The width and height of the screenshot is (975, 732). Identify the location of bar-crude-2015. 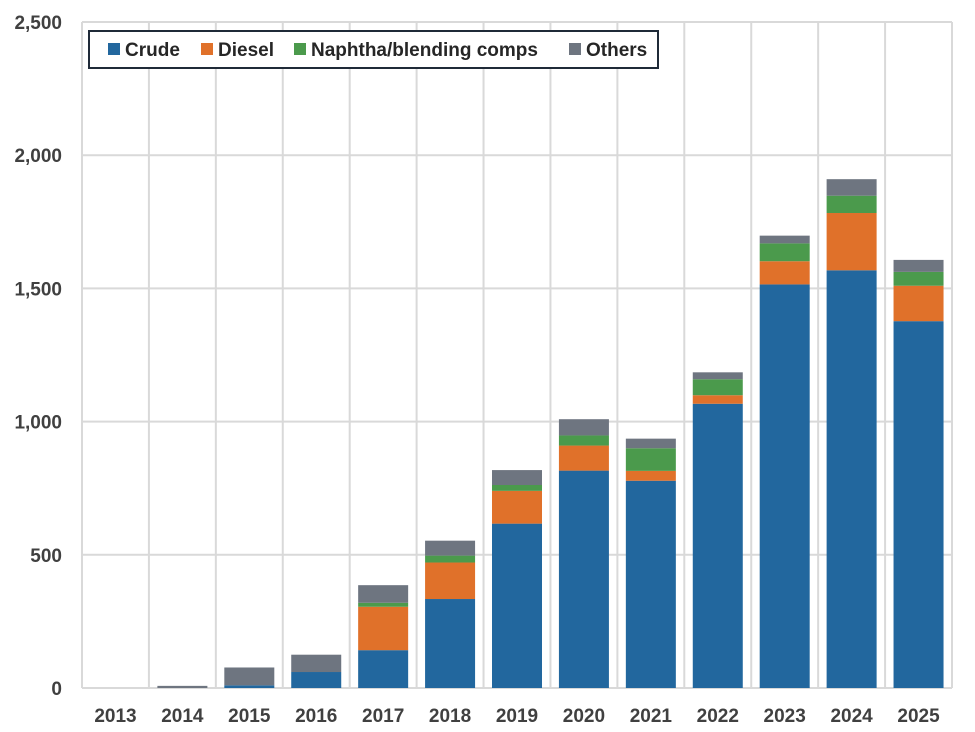
(249, 686).